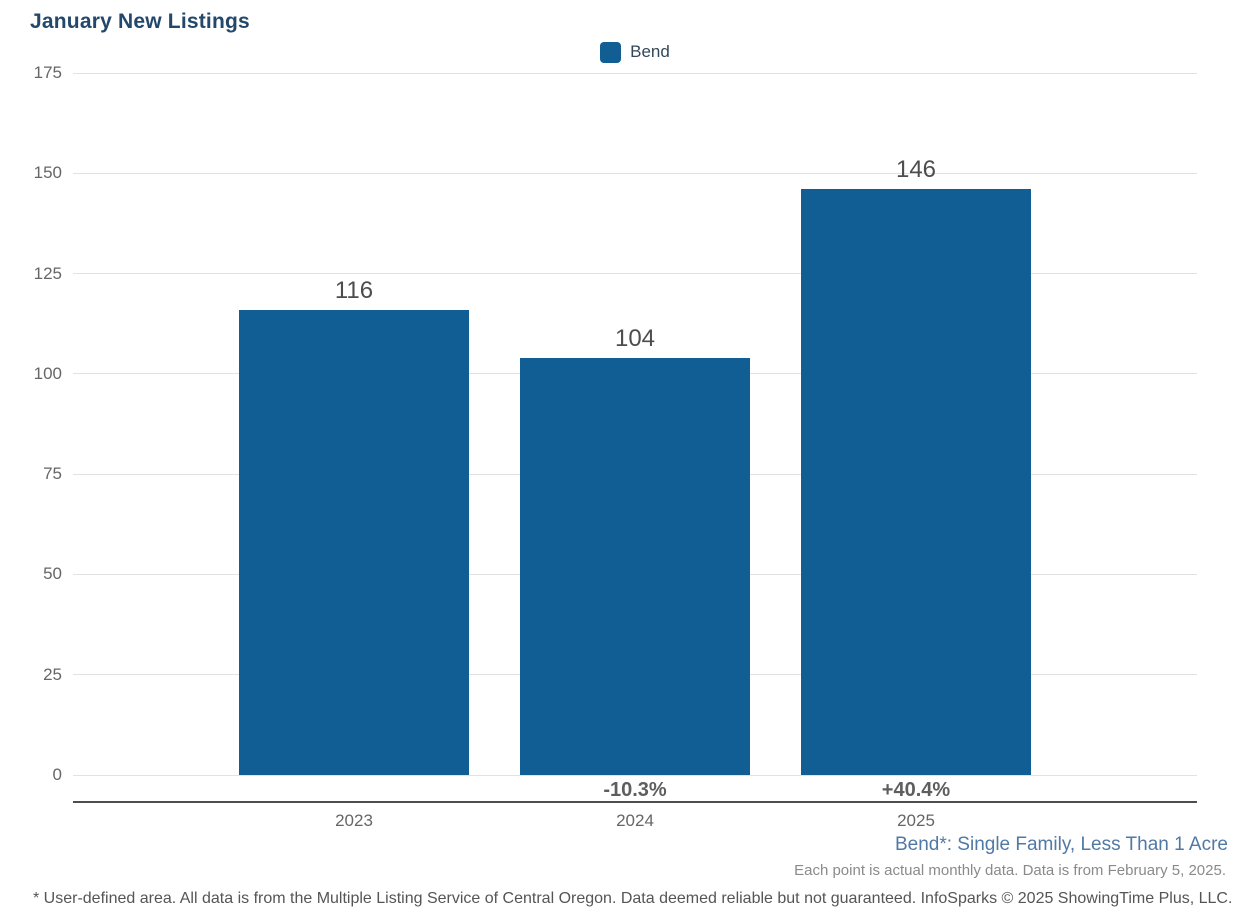 The height and width of the screenshot is (922, 1249). Describe the element at coordinates (916, 820) in the screenshot. I see `x-tick-label-2025: 2025` at that location.